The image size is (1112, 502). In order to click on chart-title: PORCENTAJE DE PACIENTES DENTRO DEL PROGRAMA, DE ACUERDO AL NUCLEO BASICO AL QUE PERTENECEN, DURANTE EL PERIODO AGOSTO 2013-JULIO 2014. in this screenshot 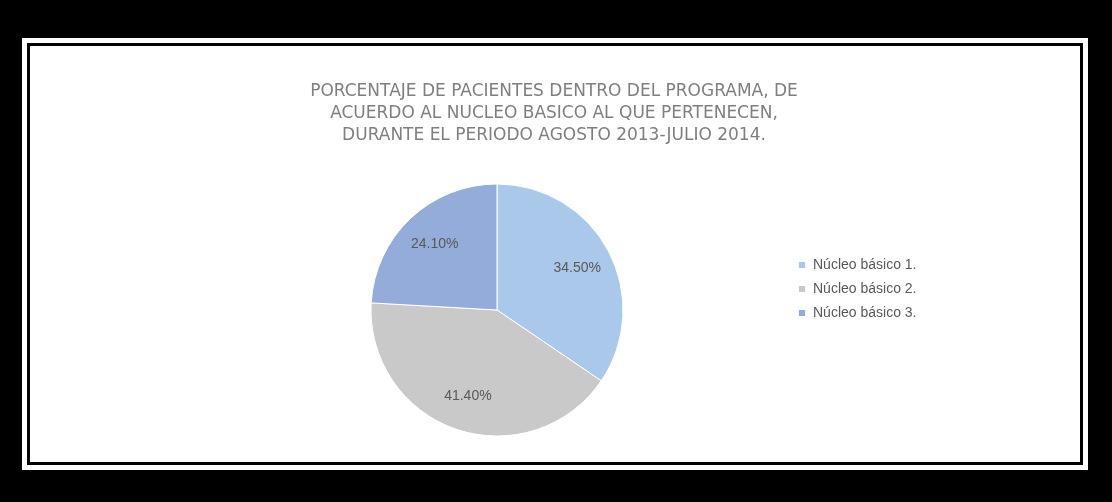, I will do `click(554, 112)`.